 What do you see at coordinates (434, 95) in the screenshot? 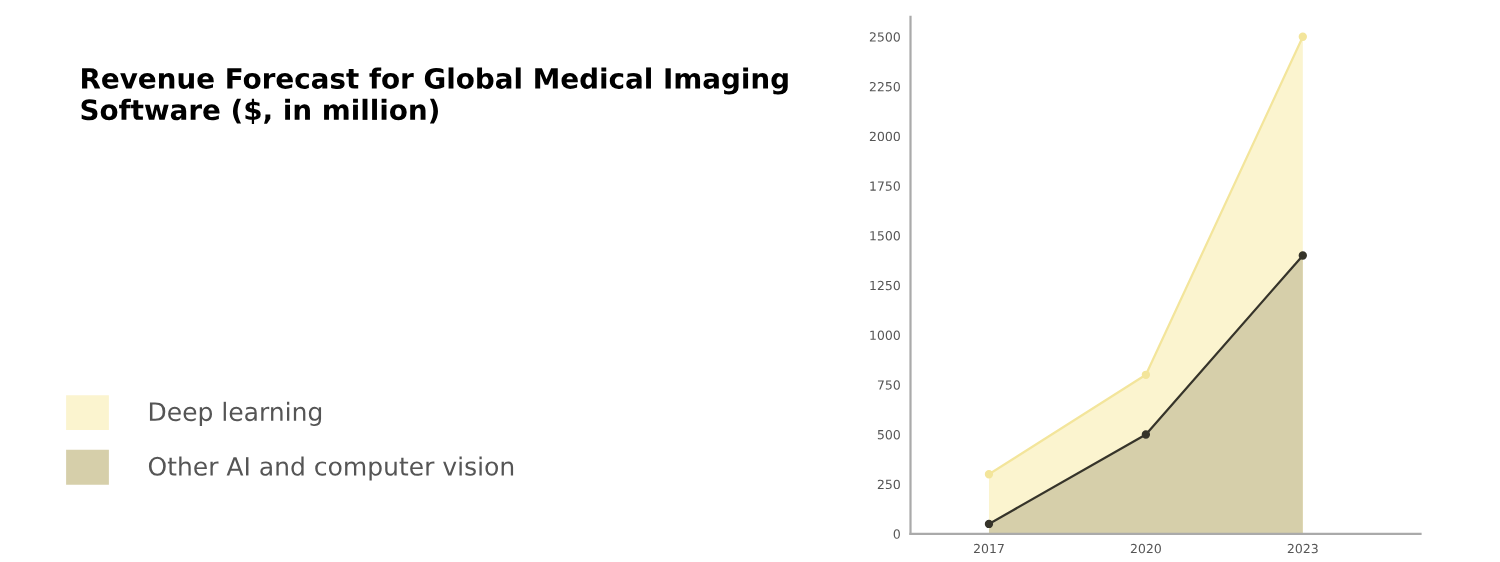
I see `text: Revenue Forecast for Global Medical Imaging Software ($, in million)` at bounding box center [434, 95].